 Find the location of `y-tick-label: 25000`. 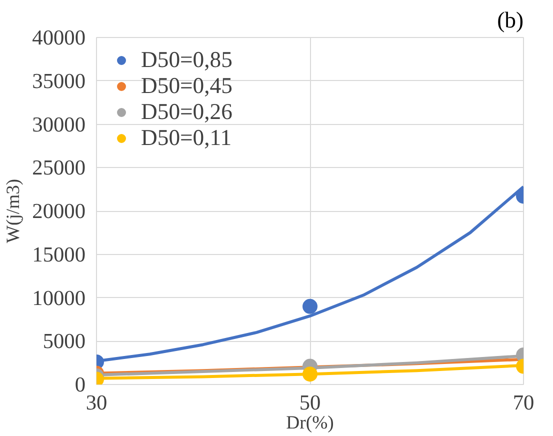

y-tick-label: 25000 is located at coordinates (59, 168).